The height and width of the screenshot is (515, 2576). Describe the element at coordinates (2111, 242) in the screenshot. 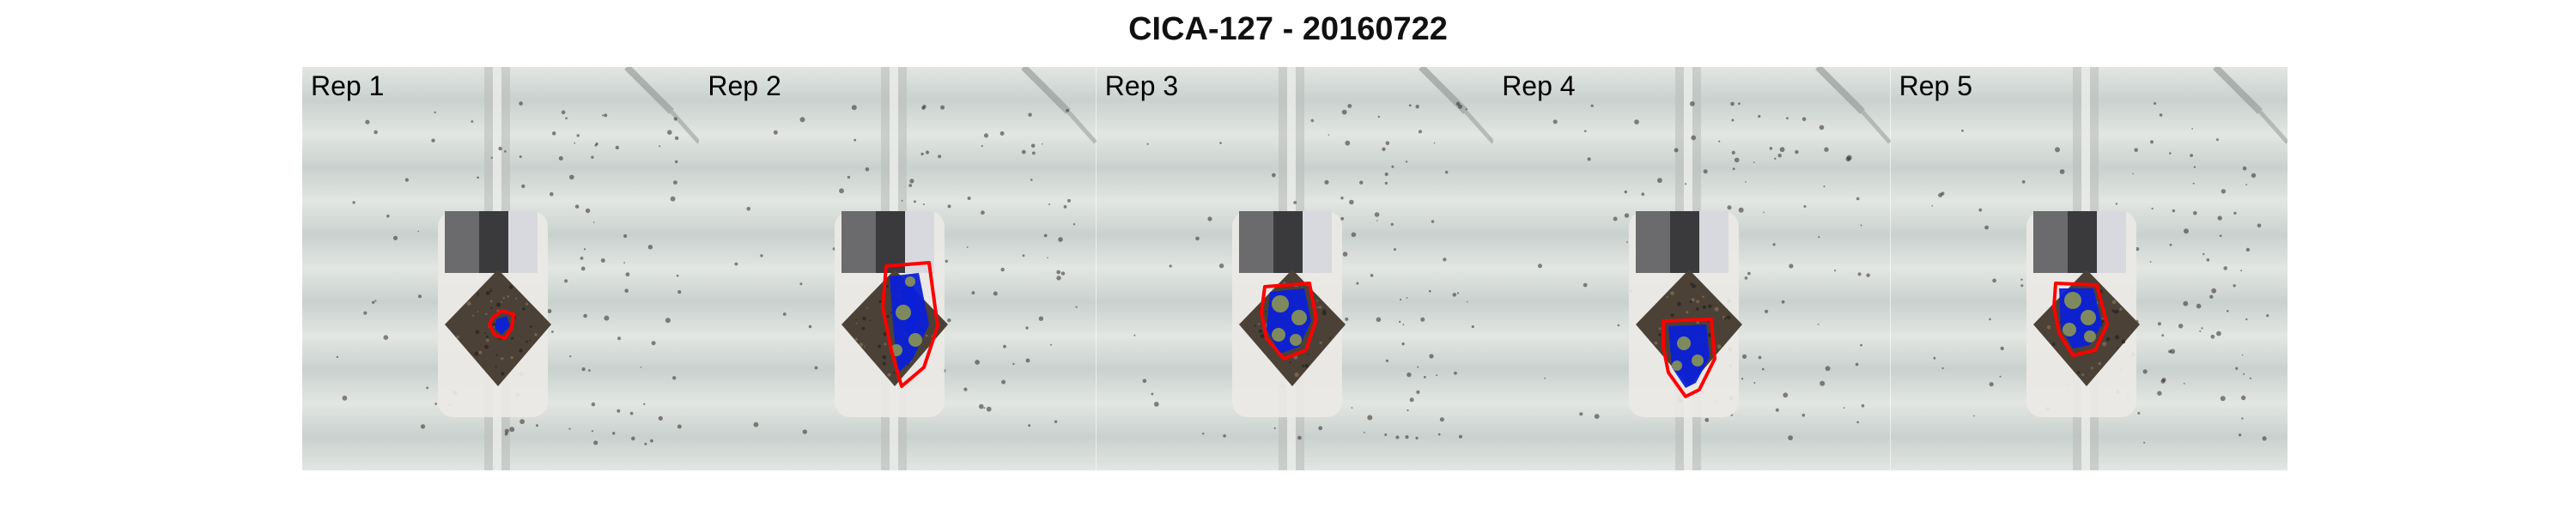

I see `pot-tag-light` at that location.